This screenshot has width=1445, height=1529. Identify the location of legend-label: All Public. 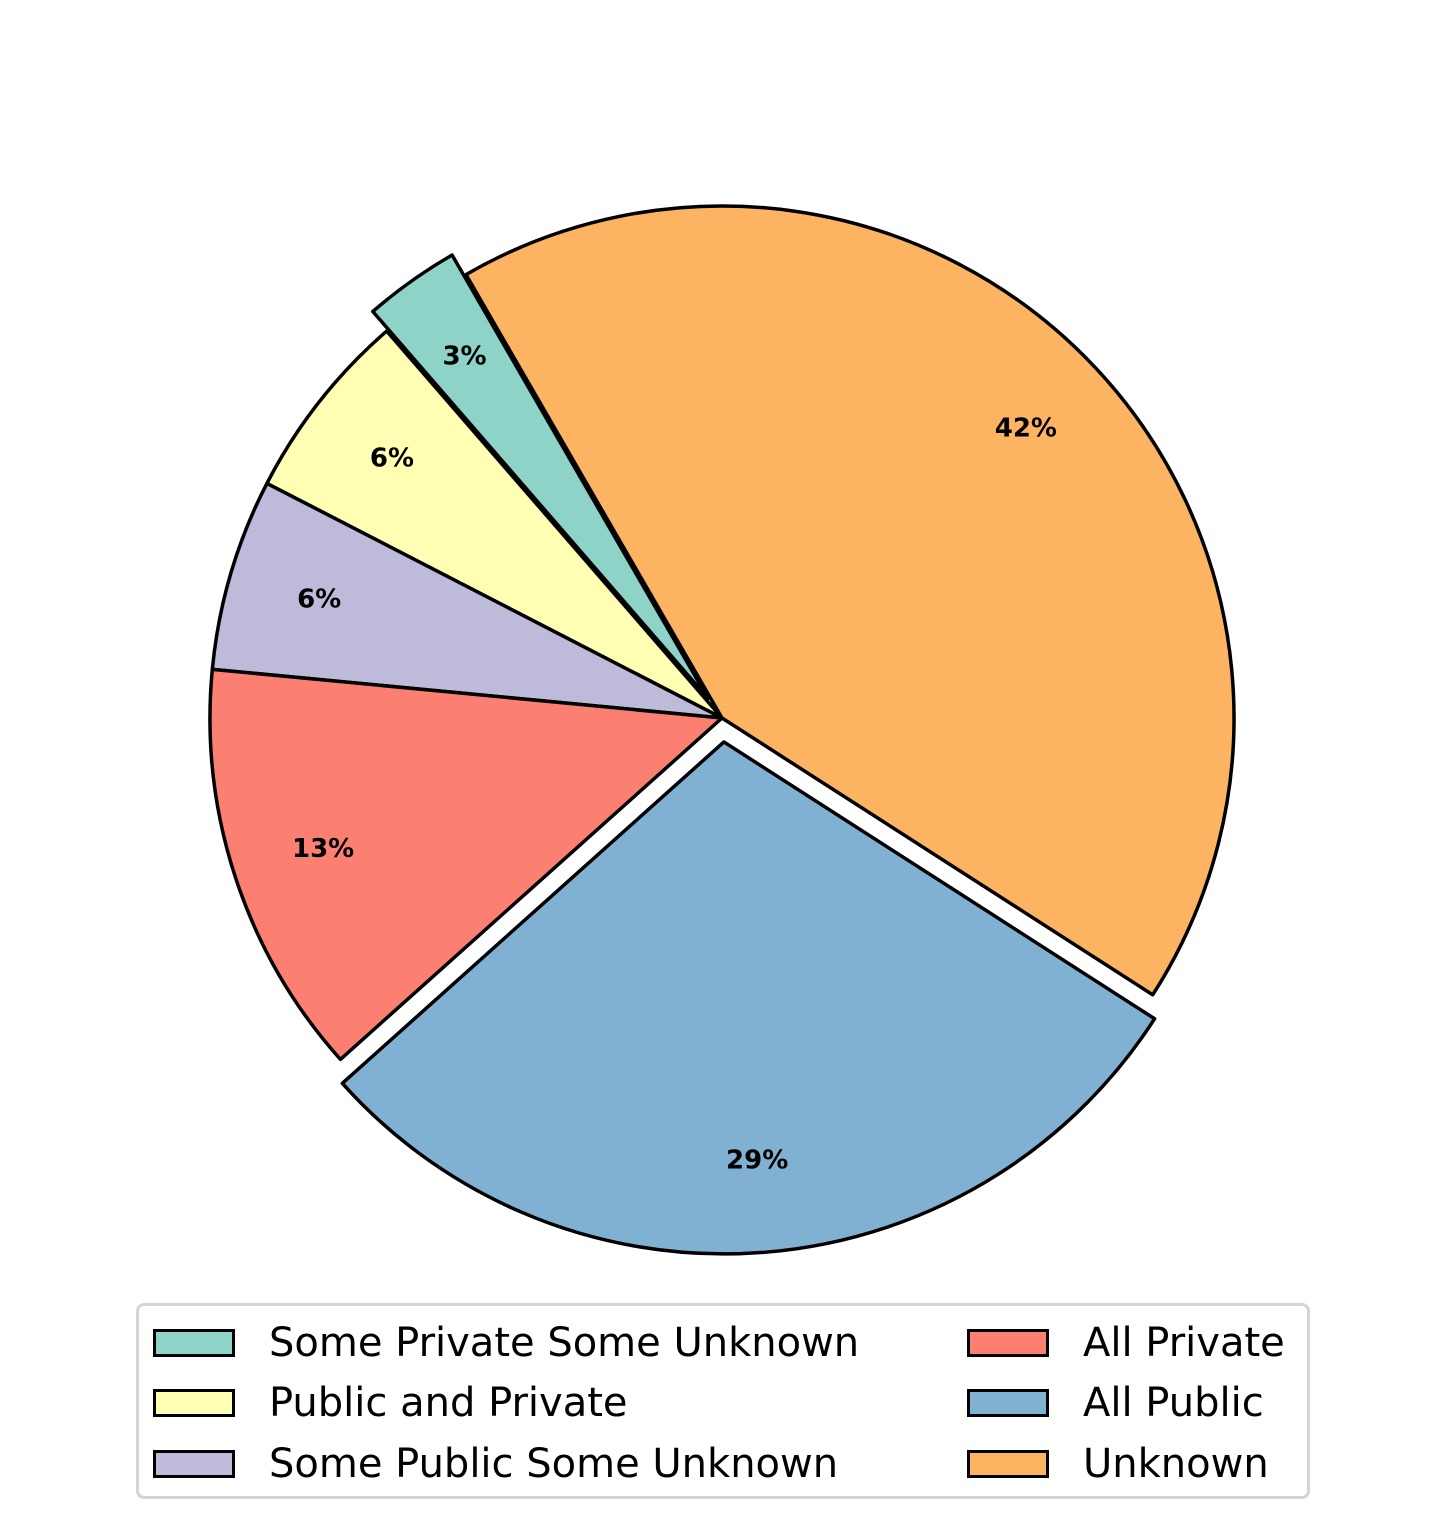
(1173, 1403).